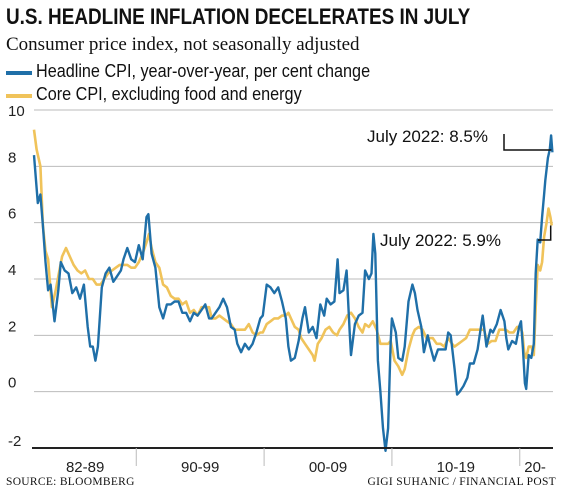  I want to click on y-tick-label: 6, so click(12, 214).